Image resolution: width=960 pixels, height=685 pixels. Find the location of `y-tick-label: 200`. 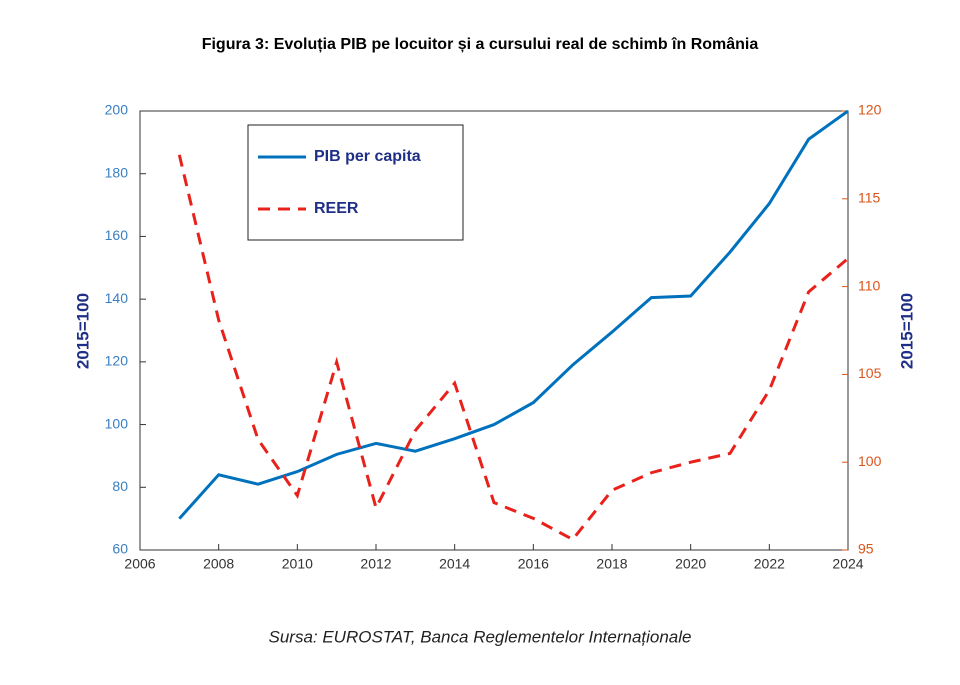

y-tick-label: 200 is located at coordinates (117, 110).